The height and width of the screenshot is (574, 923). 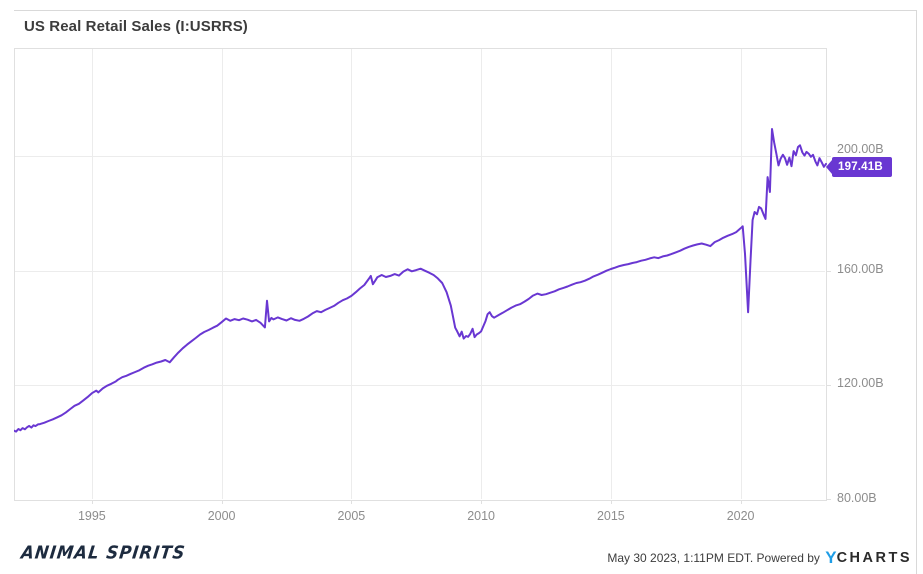 What do you see at coordinates (860, 149) in the screenshot?
I see `y-axis-tick-label: 200.00B` at bounding box center [860, 149].